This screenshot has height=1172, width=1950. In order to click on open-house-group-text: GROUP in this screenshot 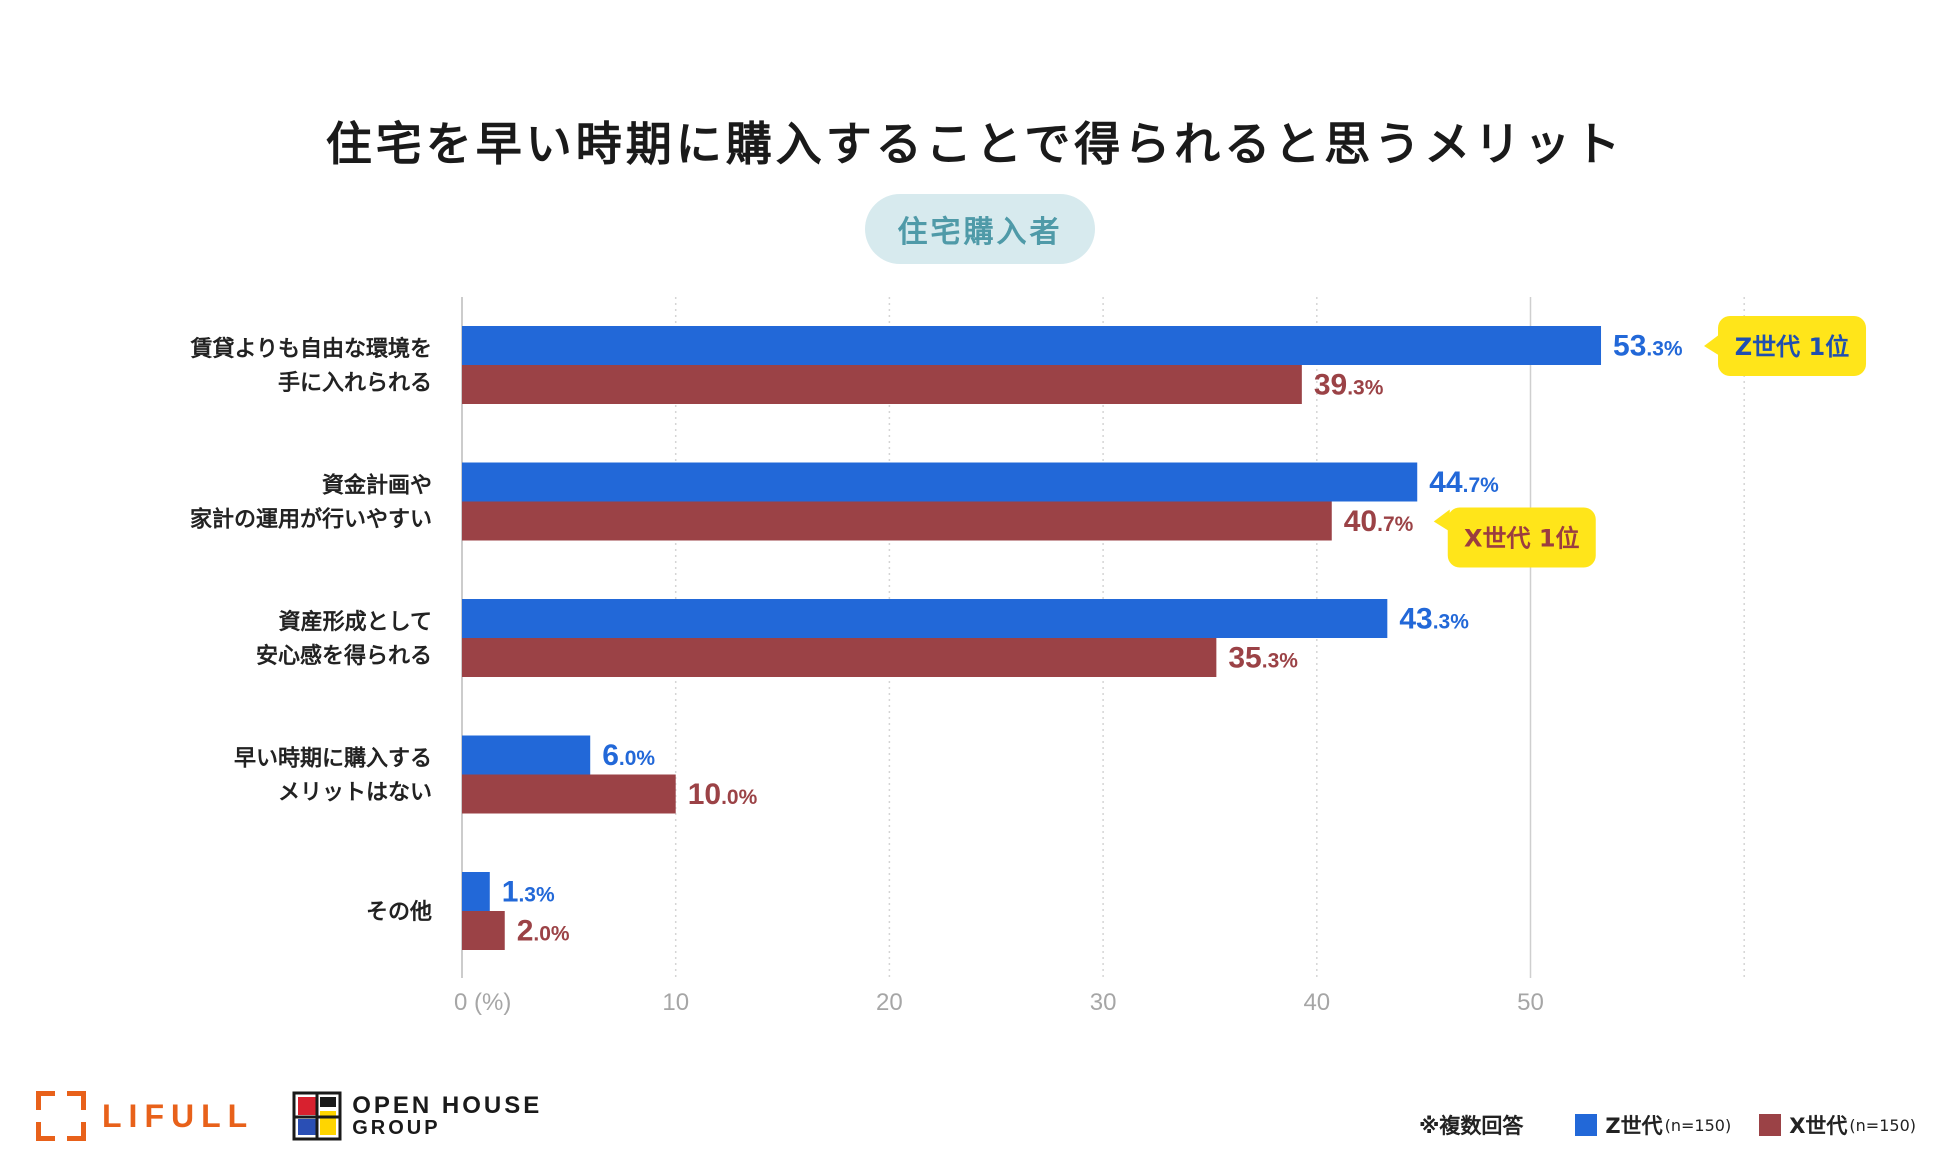, I will do `click(396, 1128)`.